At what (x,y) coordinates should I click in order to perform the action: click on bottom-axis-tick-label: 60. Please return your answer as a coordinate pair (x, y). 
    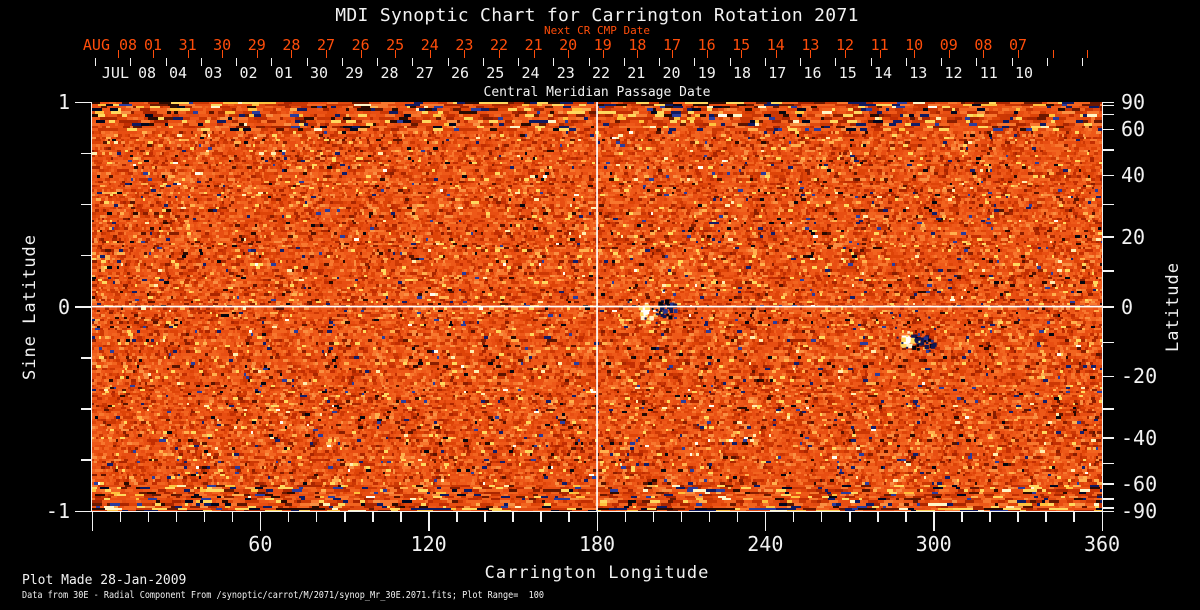
    Looking at the image, I should click on (260, 544).